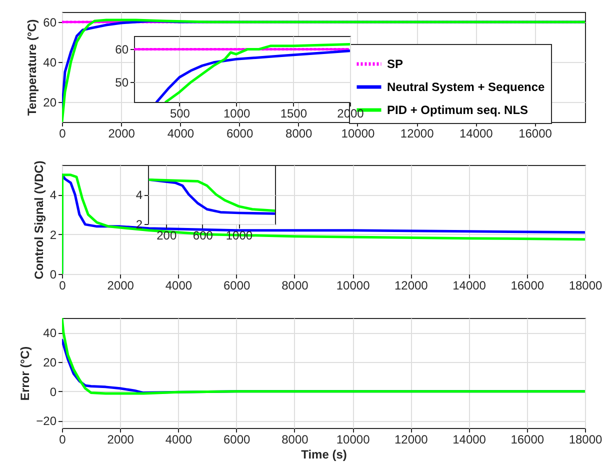 Image resolution: width=608 pixels, height=476 pixels. I want to click on y-axis-title: Error (°C), so click(25, 373).